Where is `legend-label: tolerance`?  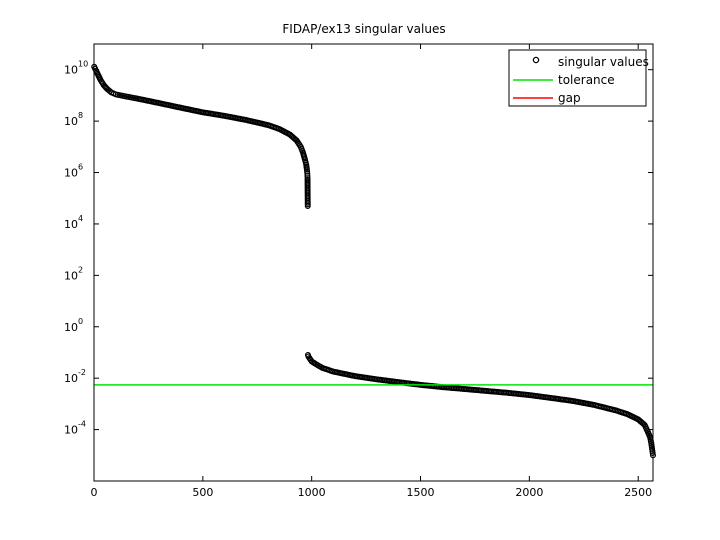
legend-label: tolerance is located at coordinates (586, 80).